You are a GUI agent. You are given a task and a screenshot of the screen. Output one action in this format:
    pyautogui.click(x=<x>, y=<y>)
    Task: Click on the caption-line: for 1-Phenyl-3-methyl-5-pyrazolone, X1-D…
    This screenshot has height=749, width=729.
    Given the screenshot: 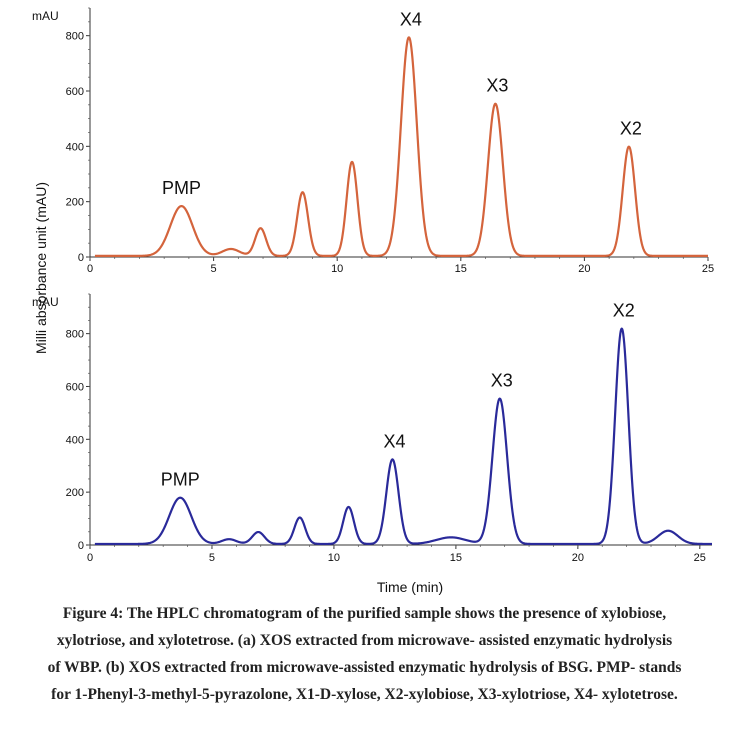 What is the action you would take?
    pyautogui.click(x=364, y=694)
    